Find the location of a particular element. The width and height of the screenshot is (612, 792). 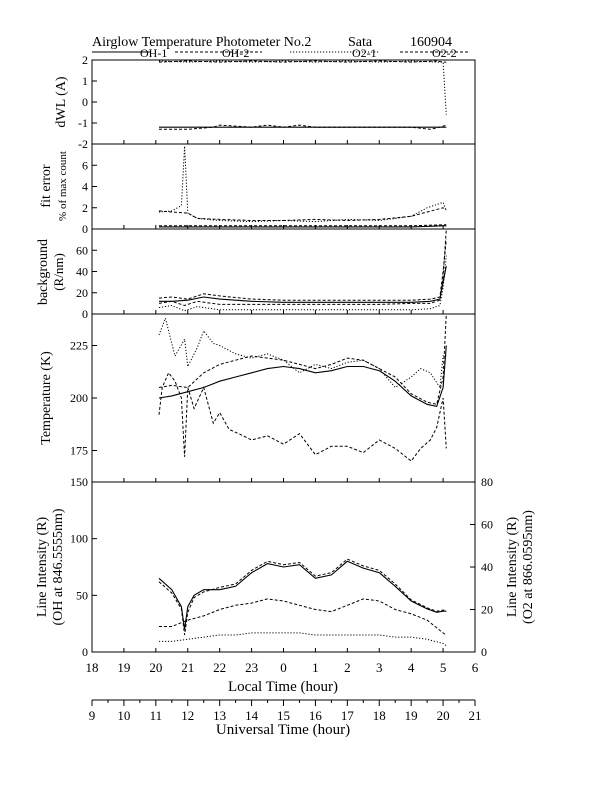

ytick-label-fit-error-2: 2 is located at coordinates (85, 208).